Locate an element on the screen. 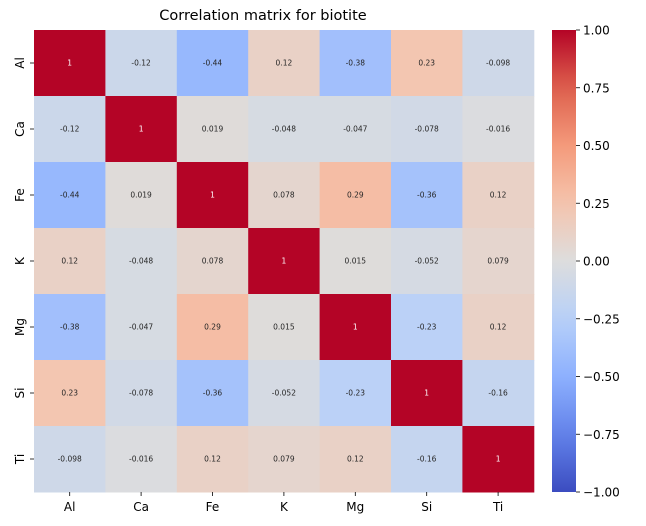 The width and height of the screenshot is (646, 526). colorbar-tick-label: −0.50 is located at coordinates (601, 377).